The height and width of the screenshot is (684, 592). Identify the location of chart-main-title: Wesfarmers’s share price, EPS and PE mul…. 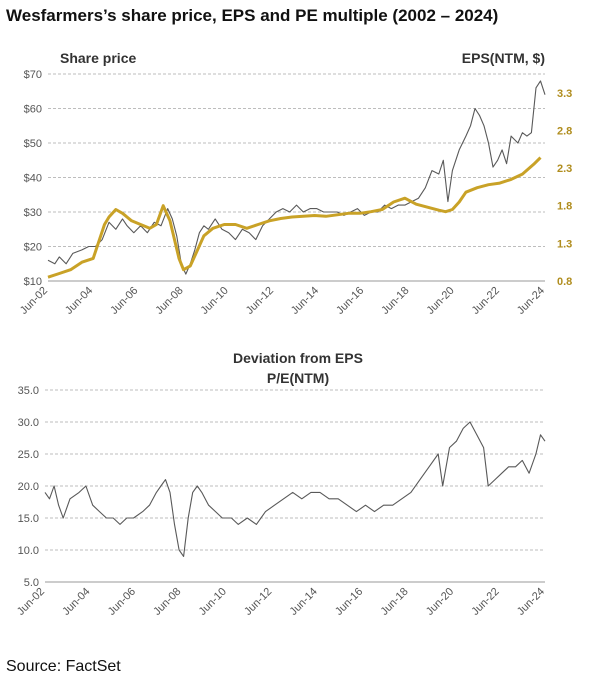
(252, 15).